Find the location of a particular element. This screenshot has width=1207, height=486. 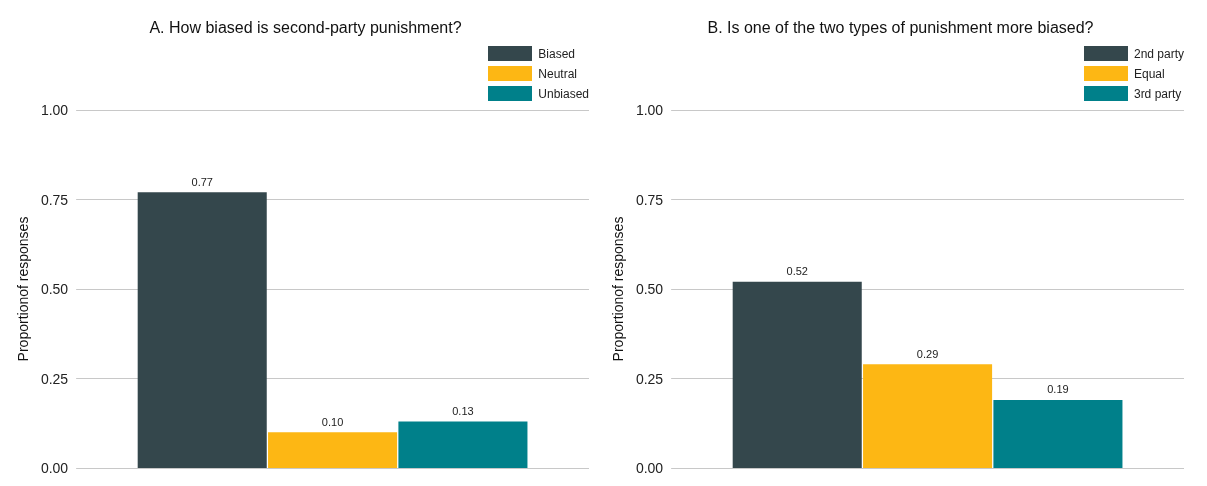

data-label: 0.29 is located at coordinates (927, 353).